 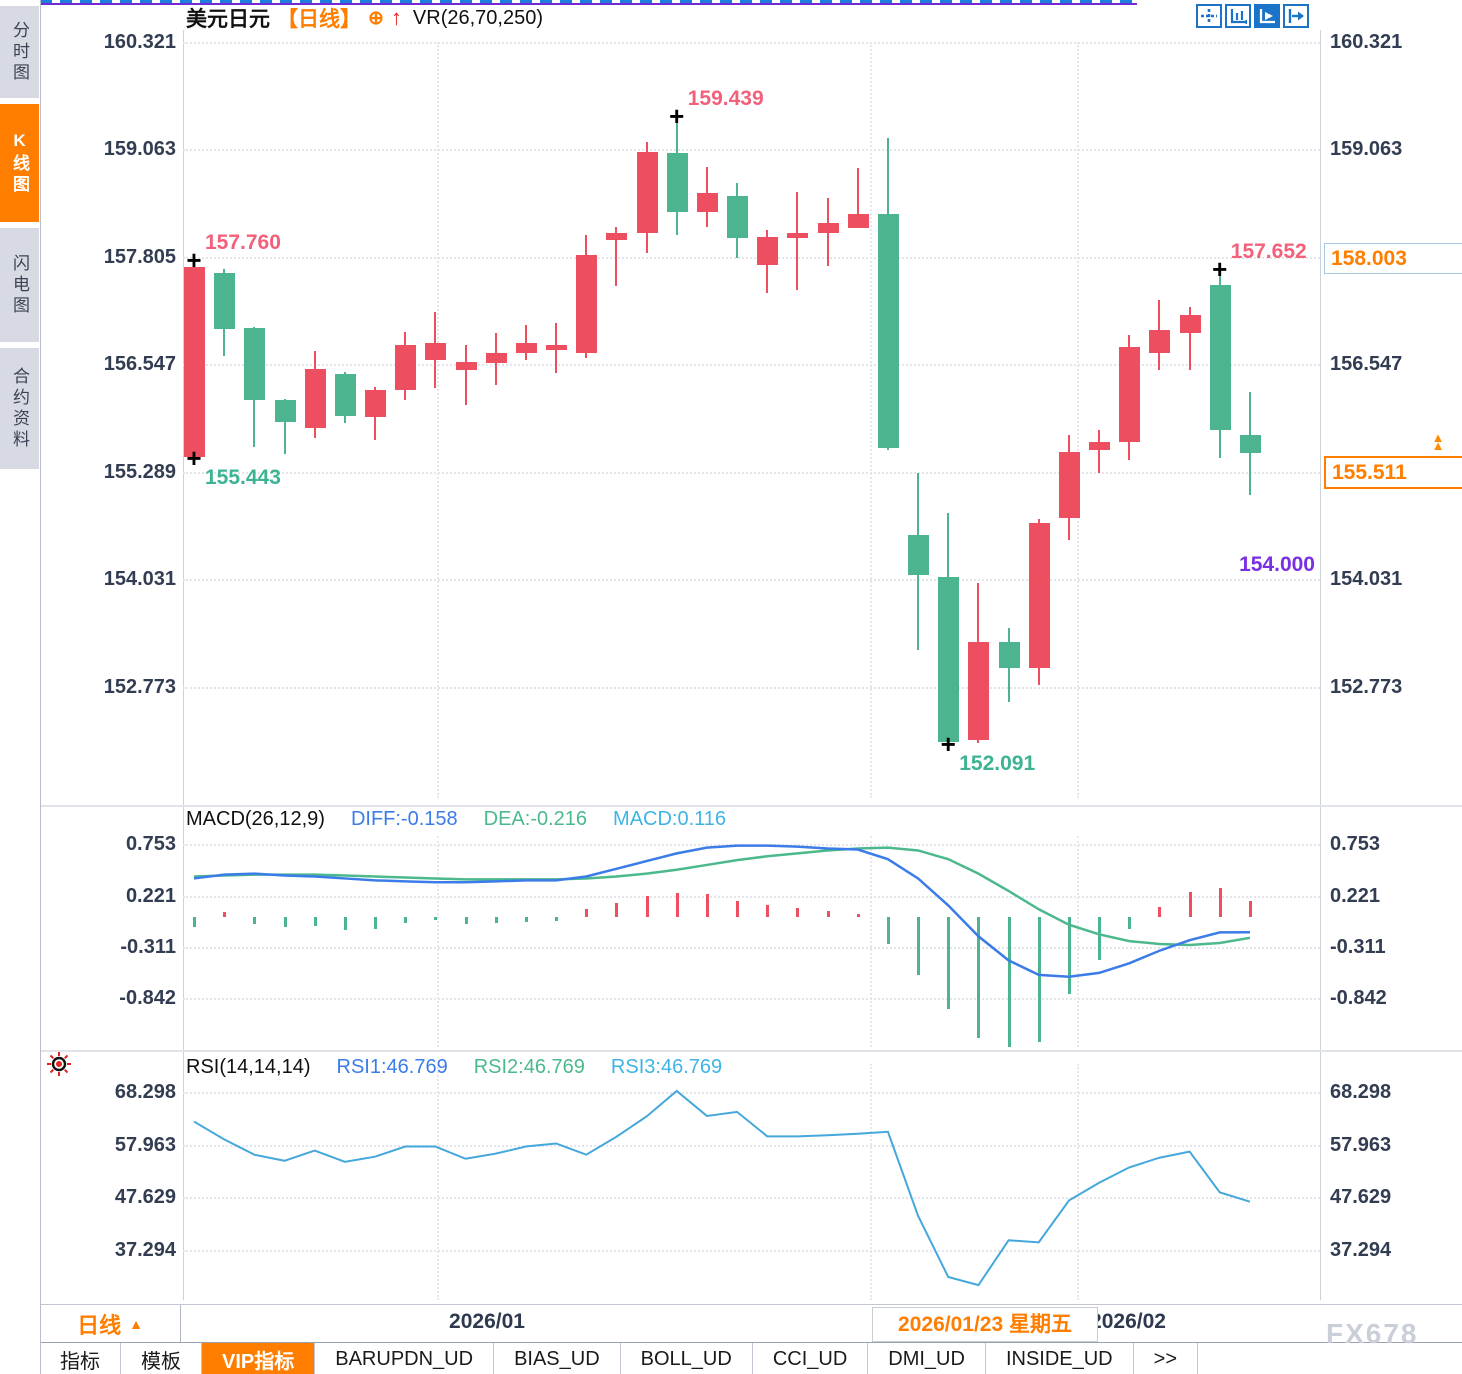 I want to click on horizontal-price-line, so click(x=568, y=4).